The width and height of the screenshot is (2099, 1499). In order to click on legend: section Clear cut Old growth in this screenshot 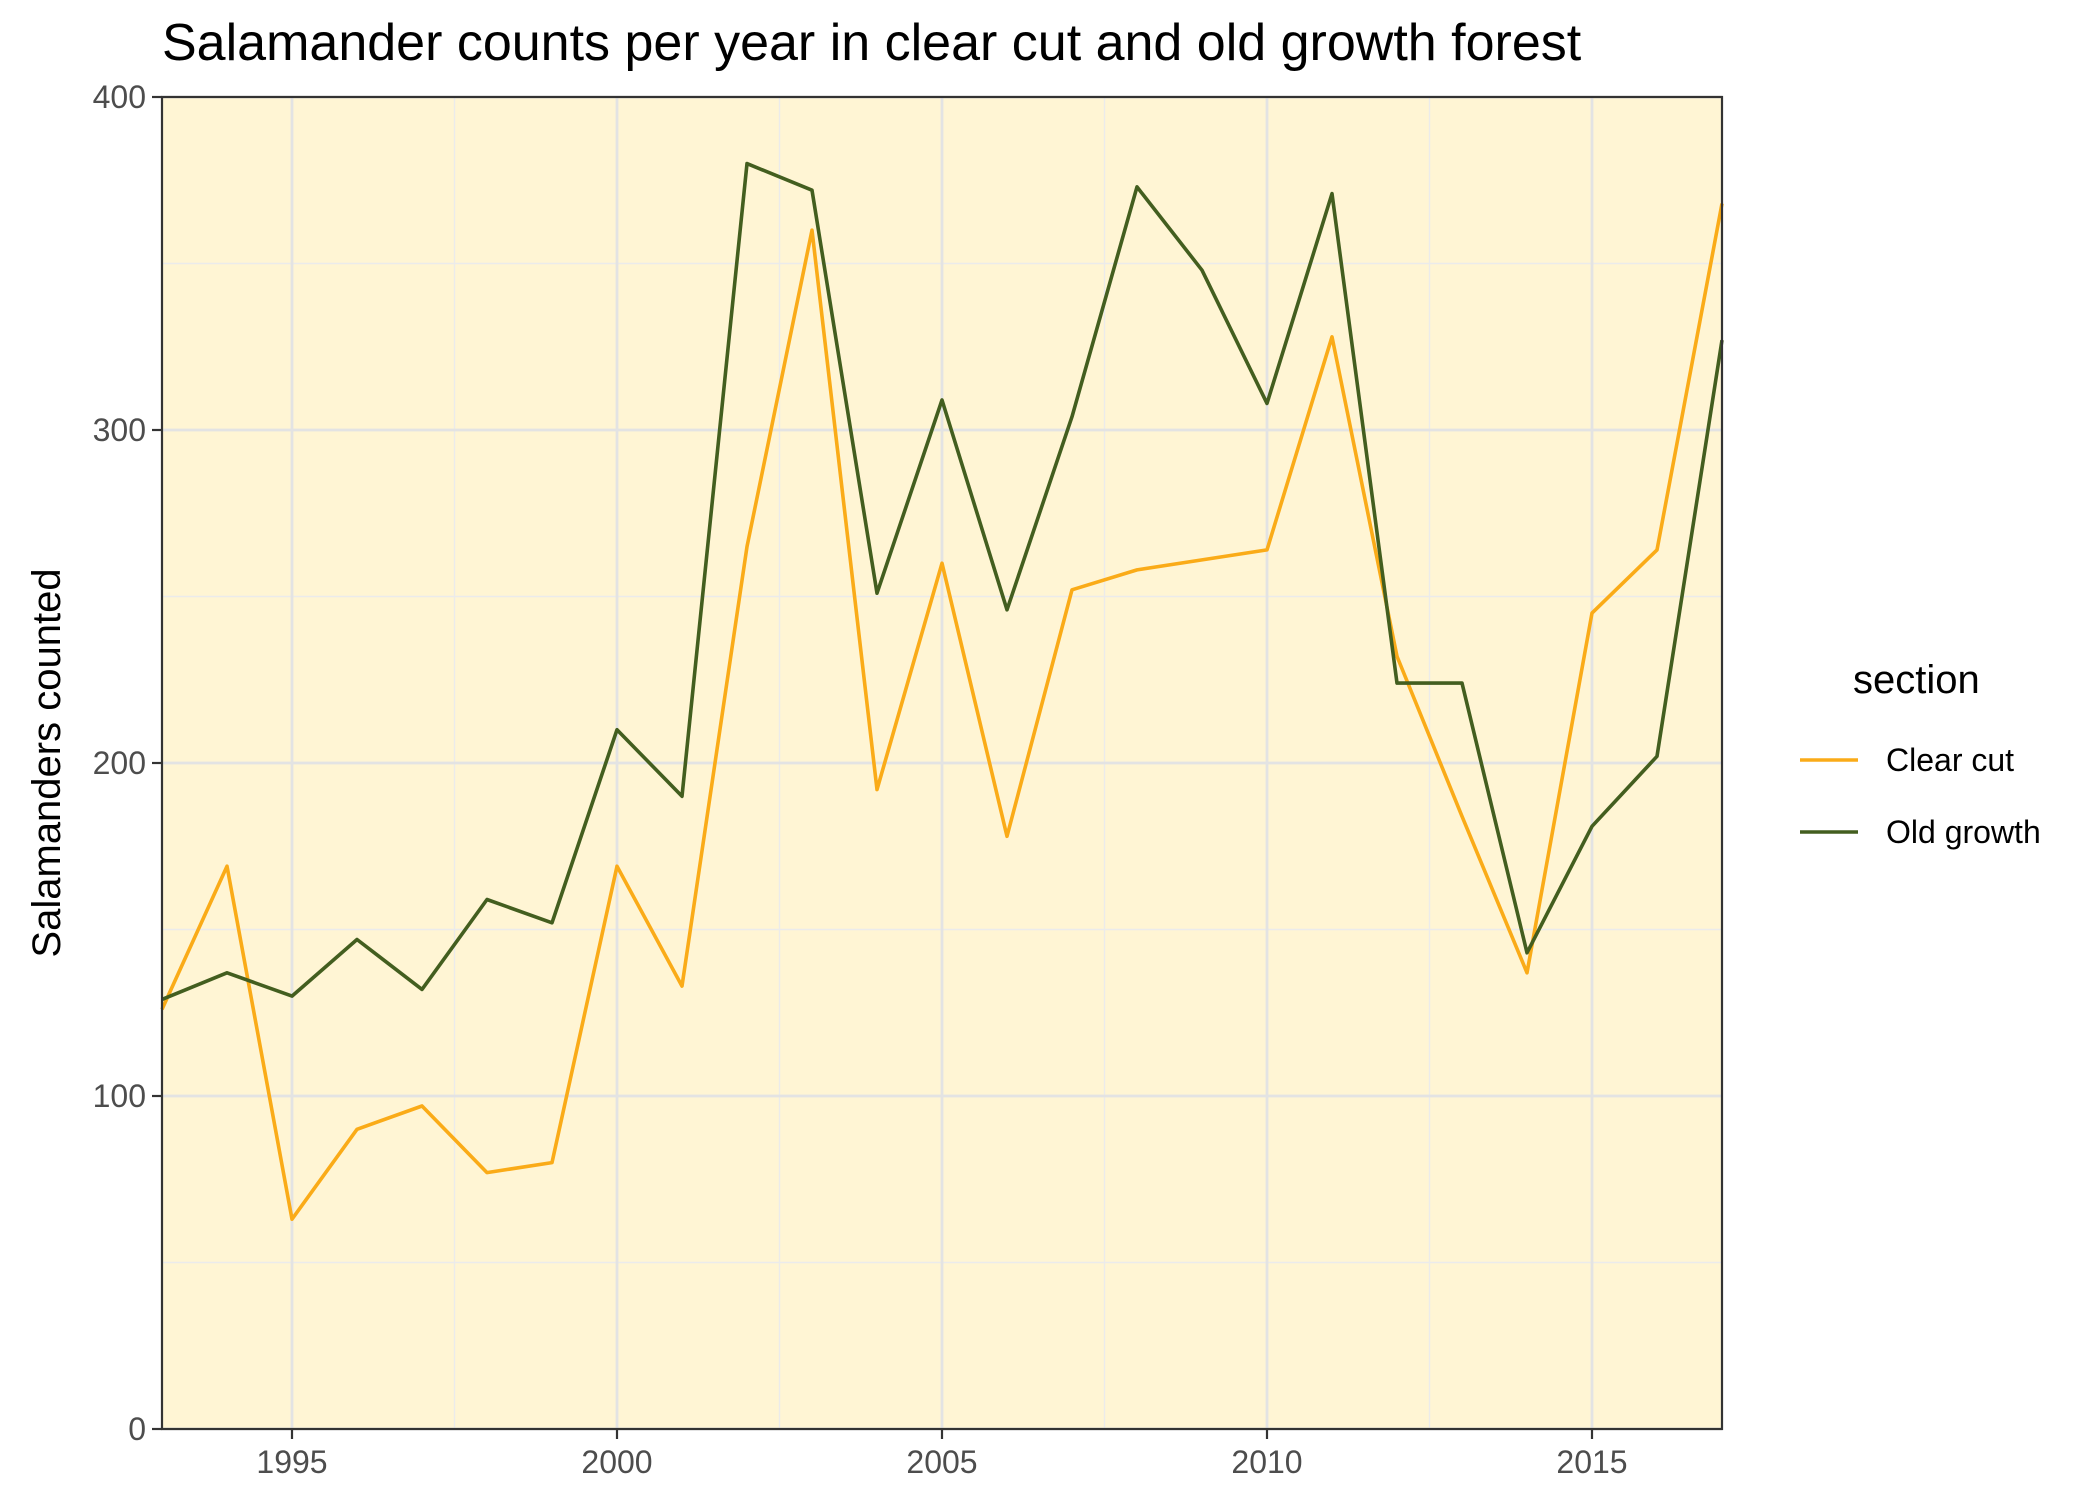, I will do `click(1920, 754)`.